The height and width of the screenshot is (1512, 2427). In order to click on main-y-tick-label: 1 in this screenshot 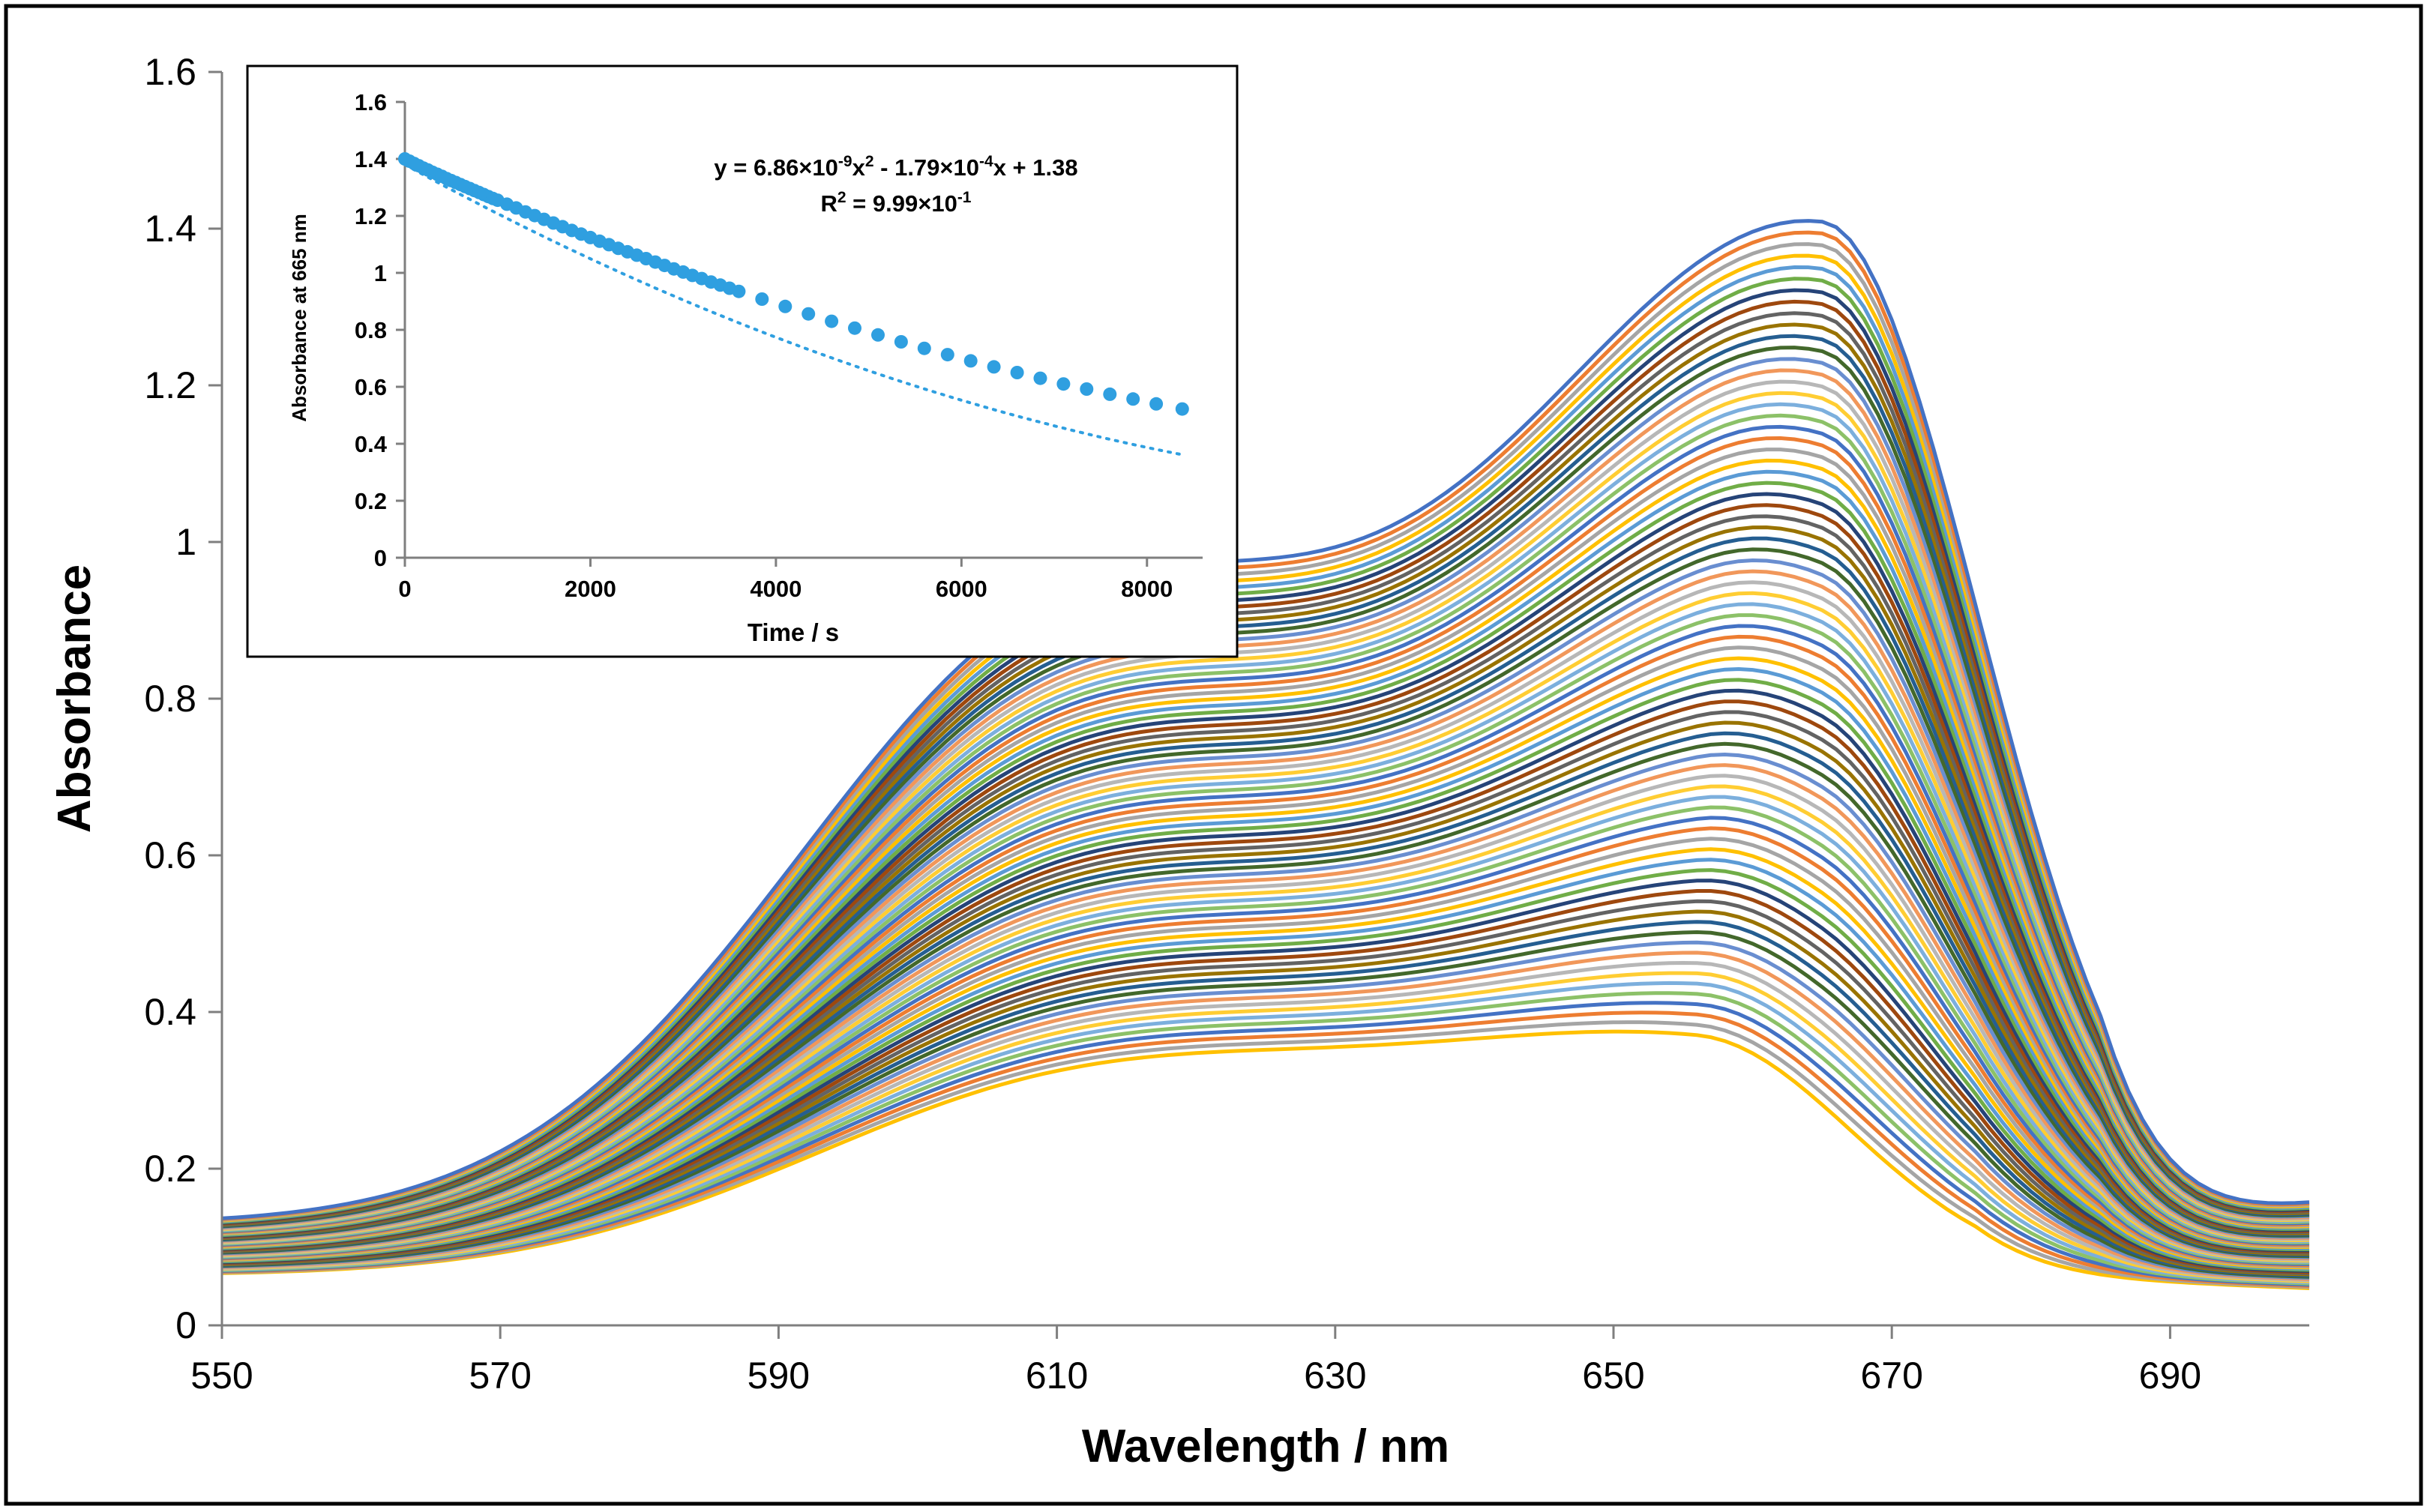, I will do `click(186, 542)`.